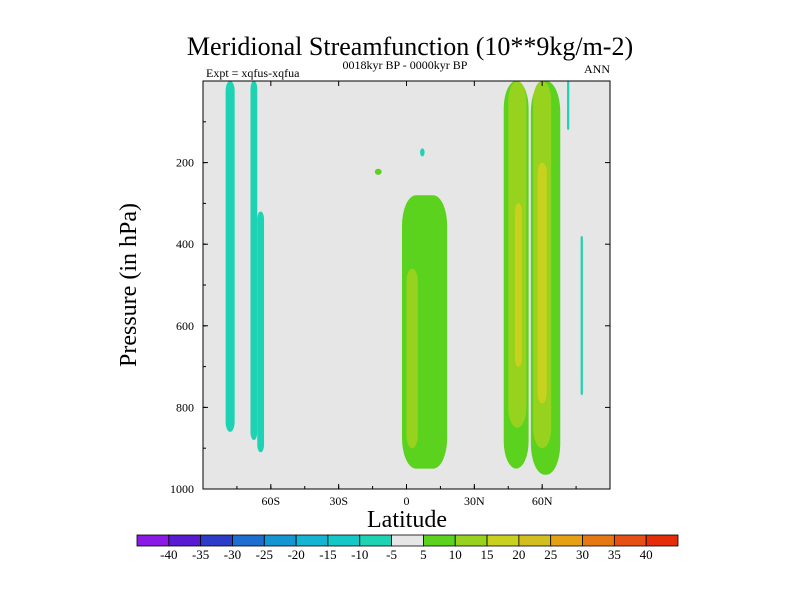 This screenshot has height=600, width=800. Describe the element at coordinates (391, 554) in the screenshot. I see `colorbar-label: -5` at that location.